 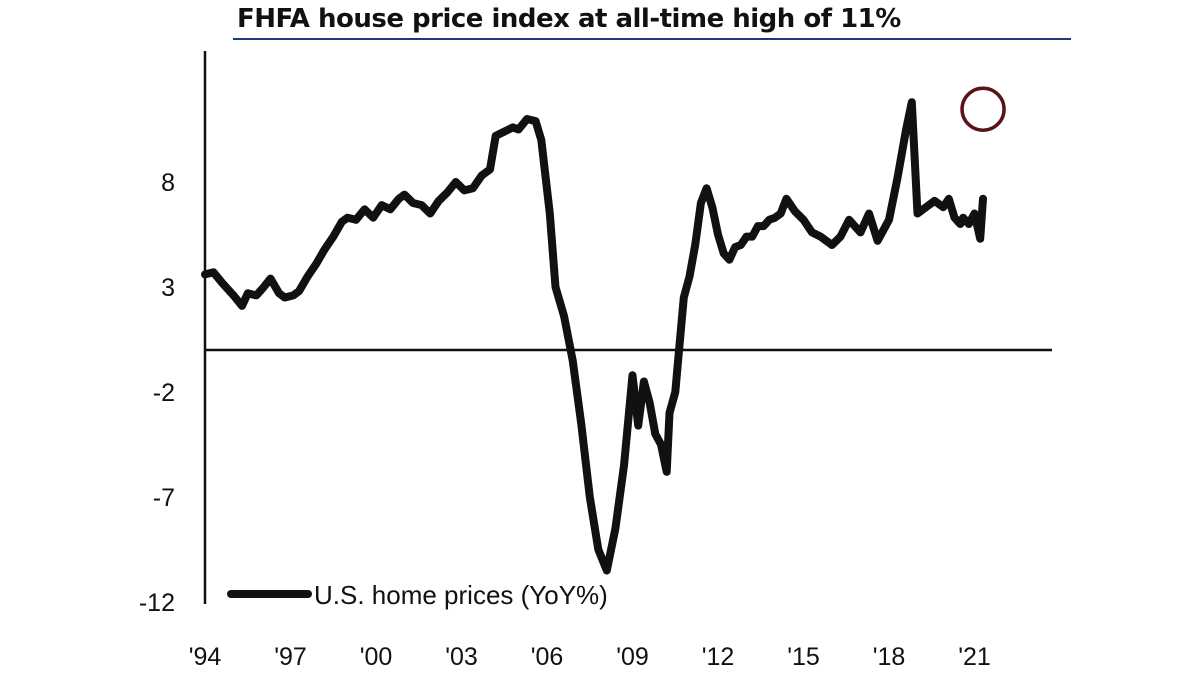 What do you see at coordinates (803, 657) in the screenshot?
I see `x-tick-label: '15` at bounding box center [803, 657].